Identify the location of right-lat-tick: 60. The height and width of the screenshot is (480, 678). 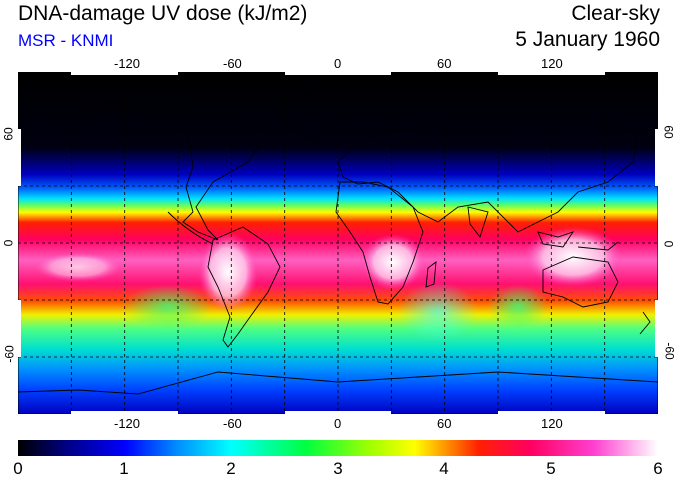
(668, 132).